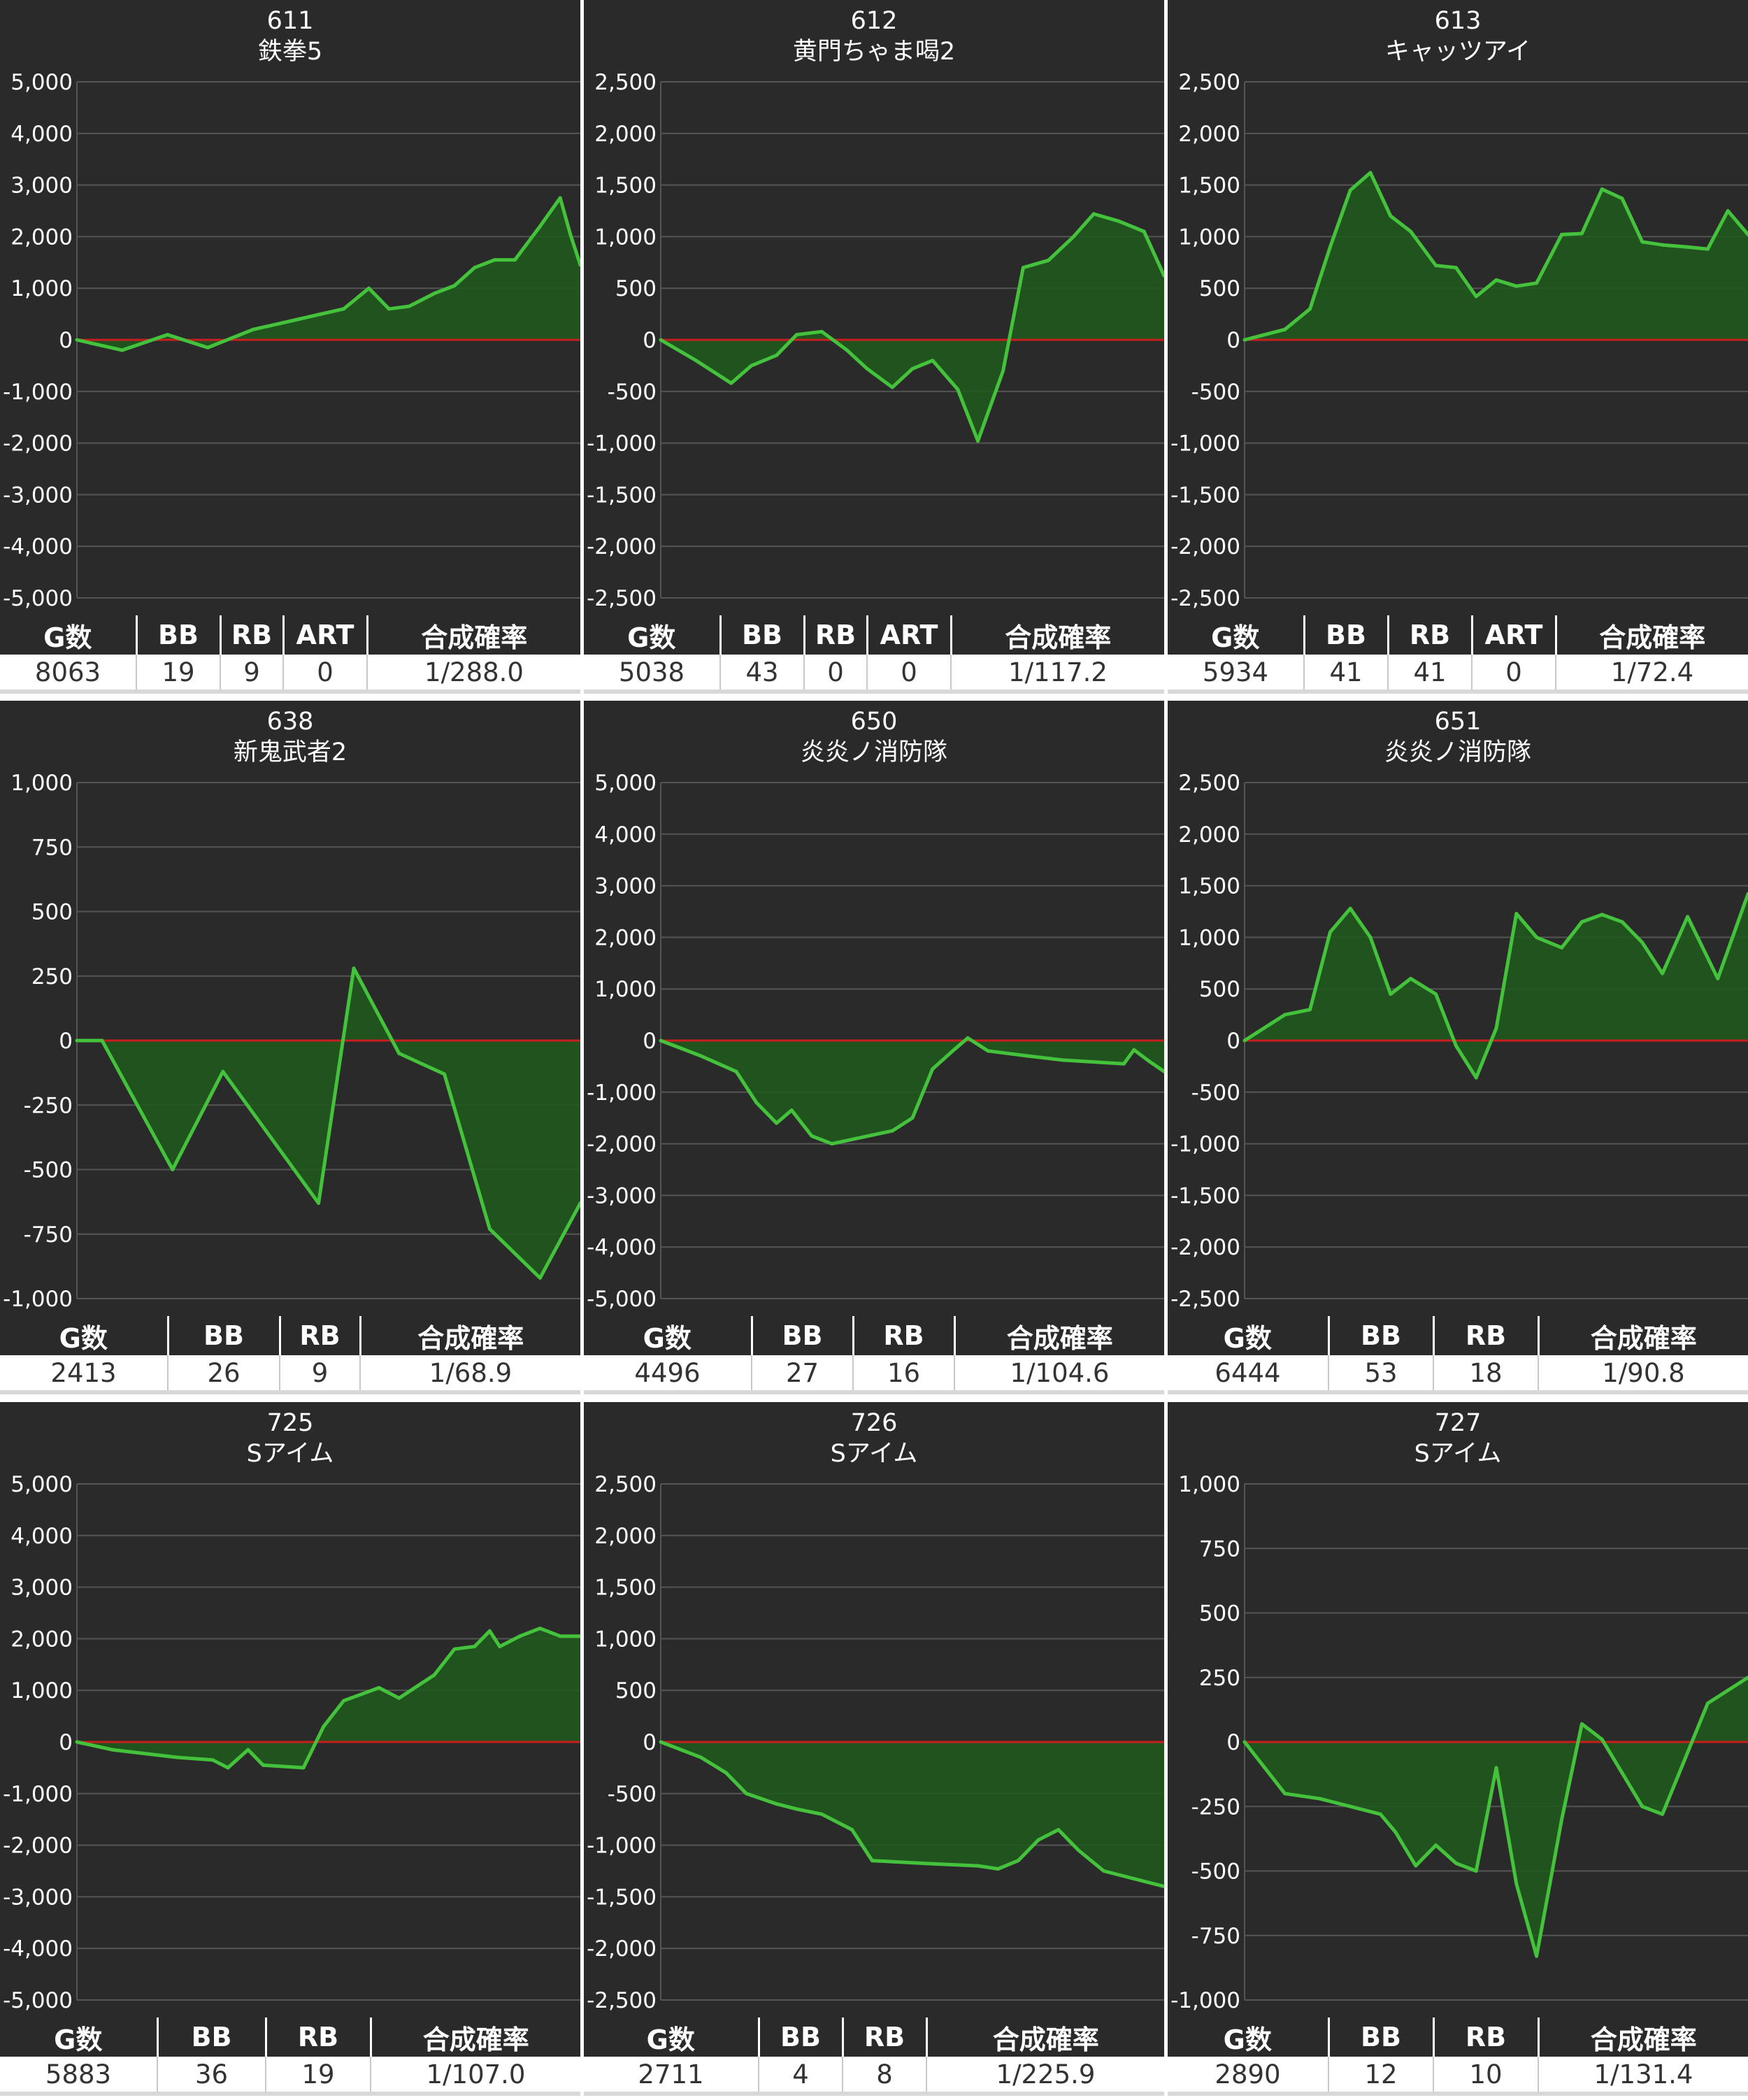 This screenshot has height=2100, width=1748. What do you see at coordinates (1429, 674) in the screenshot?
I see `stats-value: 41` at bounding box center [1429, 674].